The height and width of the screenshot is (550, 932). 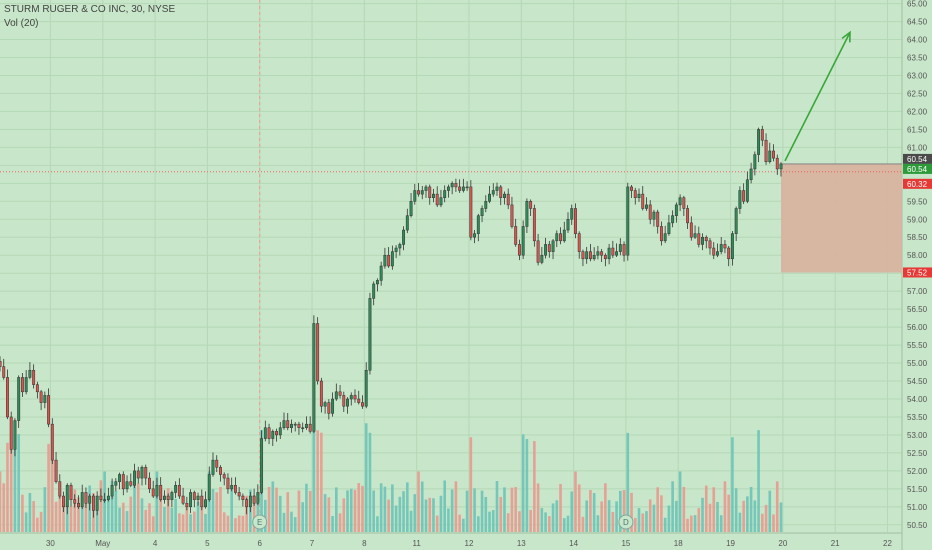 What do you see at coordinates (90, 9) in the screenshot?
I see `symbol-title: STURM RUGER & CO INC, 30, NYSE` at bounding box center [90, 9].